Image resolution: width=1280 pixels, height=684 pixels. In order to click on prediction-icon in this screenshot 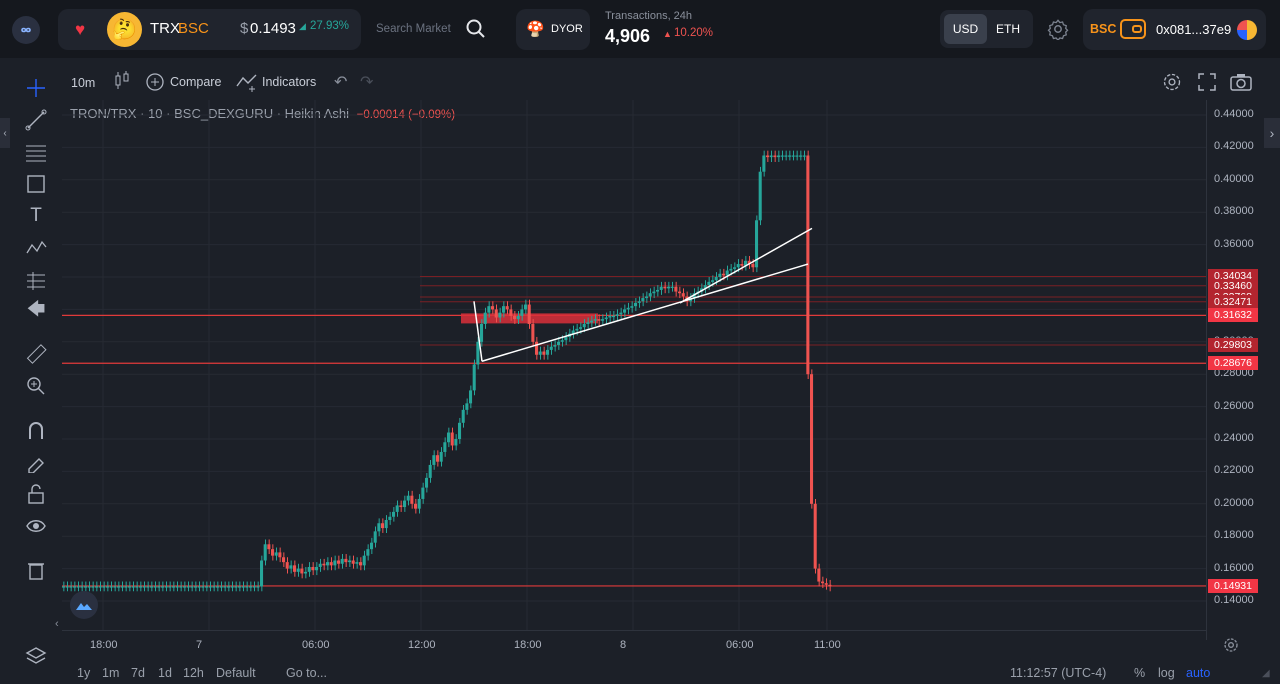, I will do `click(36, 280)`.